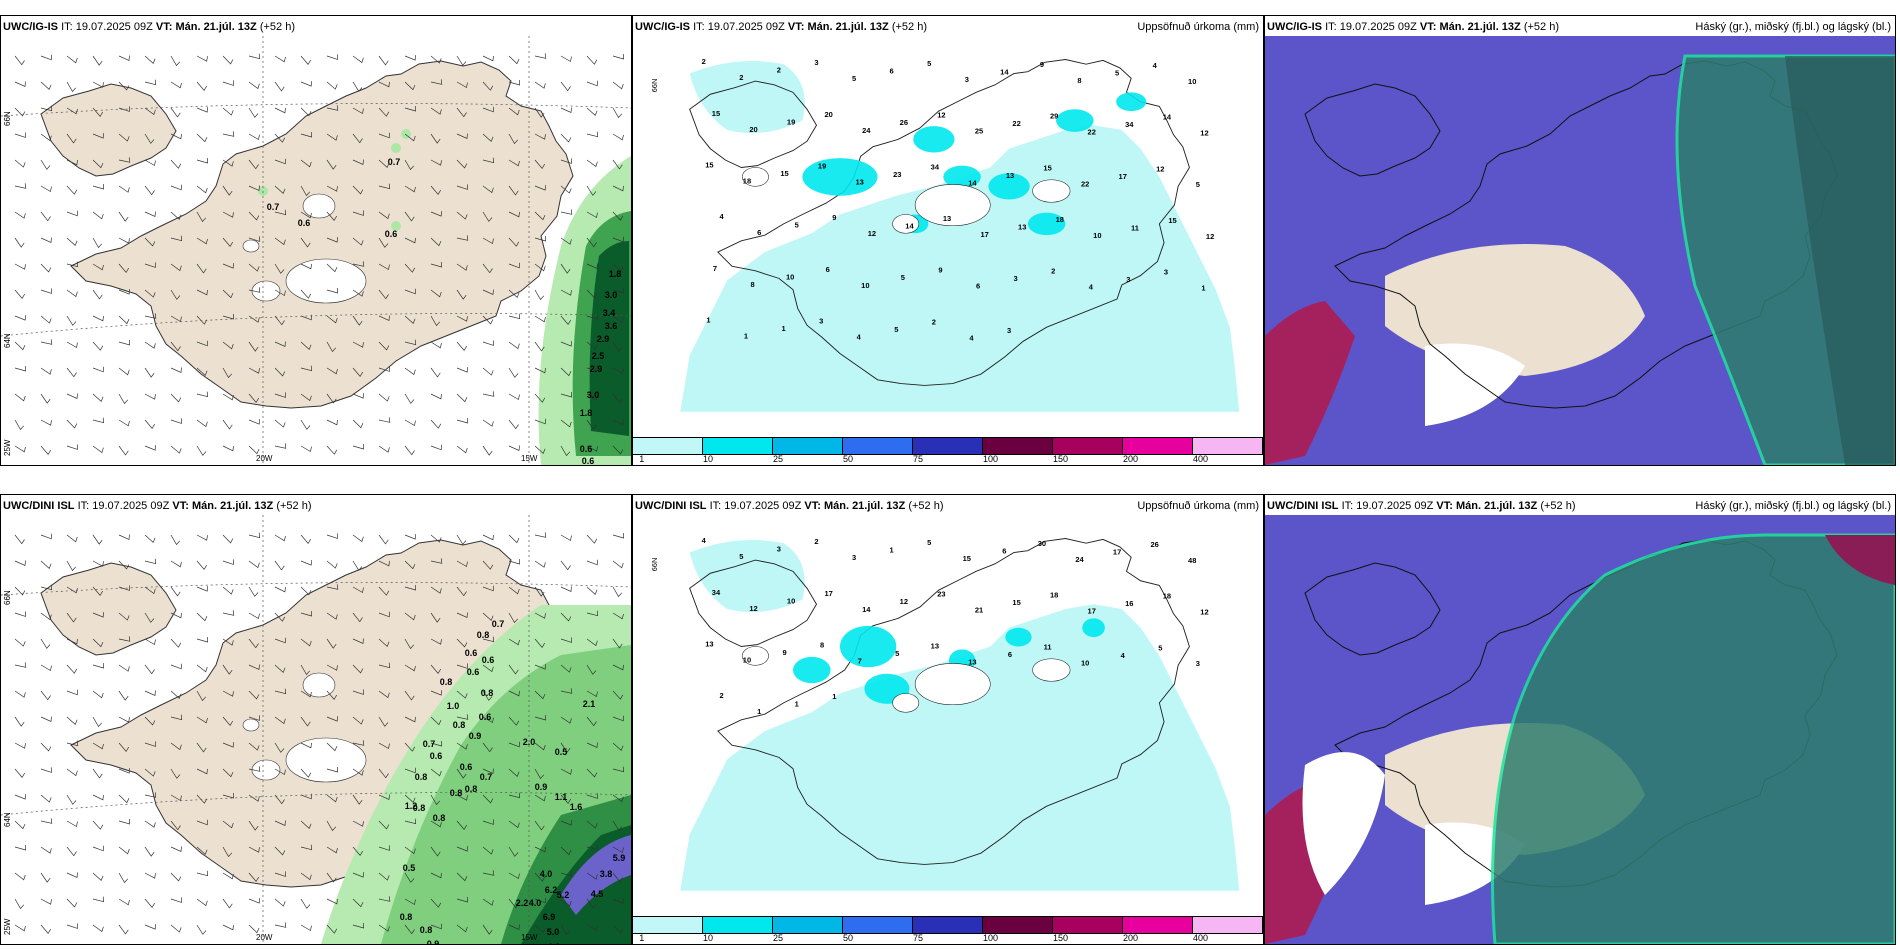  Describe the element at coordinates (541, 787) in the screenshot. I see `wind-value-label: 0.9` at that location.